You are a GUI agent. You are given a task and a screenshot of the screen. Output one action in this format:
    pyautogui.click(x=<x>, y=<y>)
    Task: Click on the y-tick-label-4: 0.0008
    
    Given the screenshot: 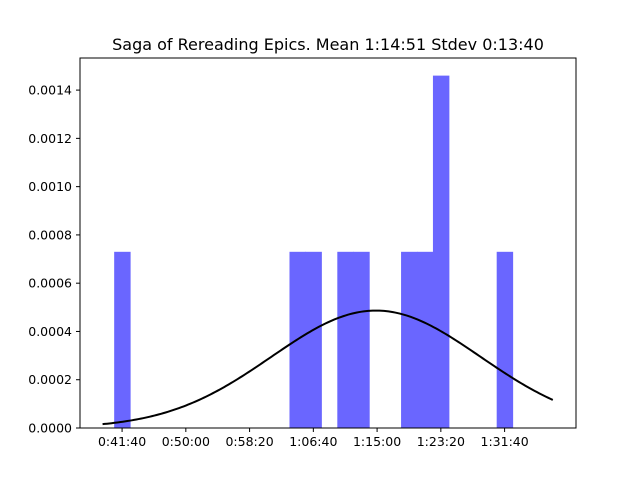 What is the action you would take?
    pyautogui.click(x=50, y=234)
    